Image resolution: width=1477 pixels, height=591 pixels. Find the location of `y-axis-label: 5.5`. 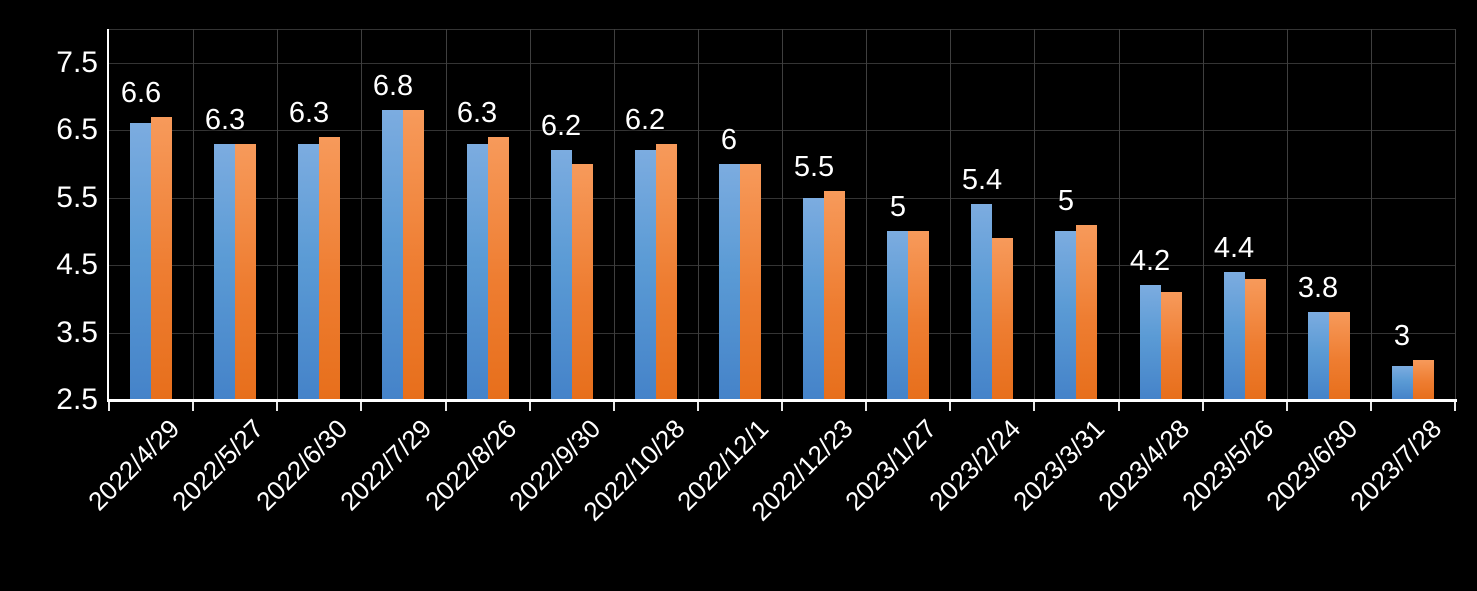

y-axis-label: 5.5 is located at coordinates (77, 197).